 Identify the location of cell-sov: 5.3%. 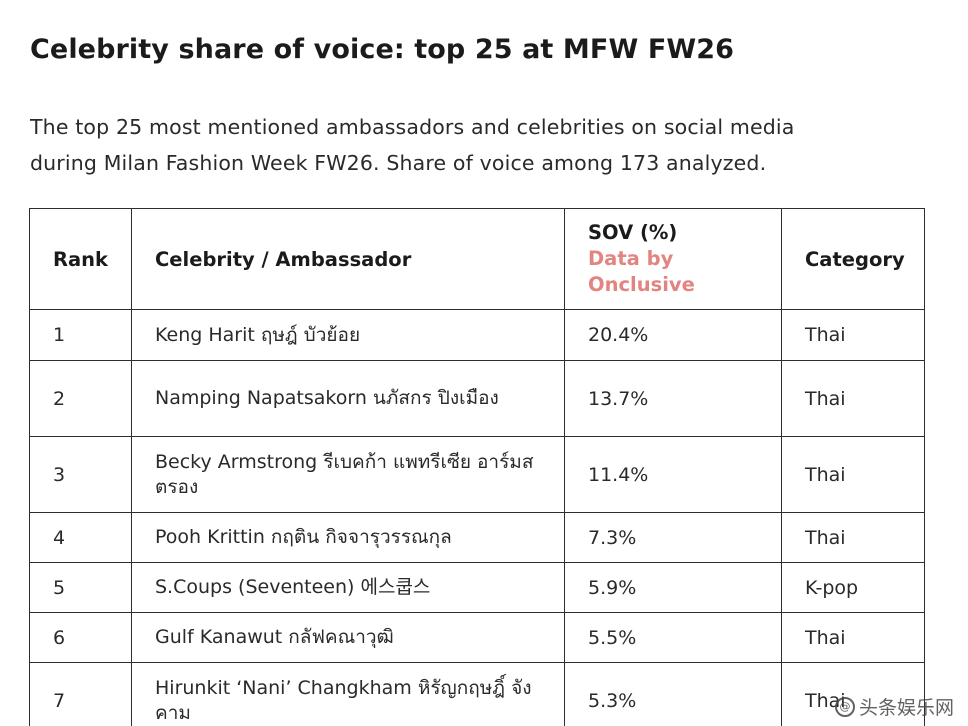
(673, 694).